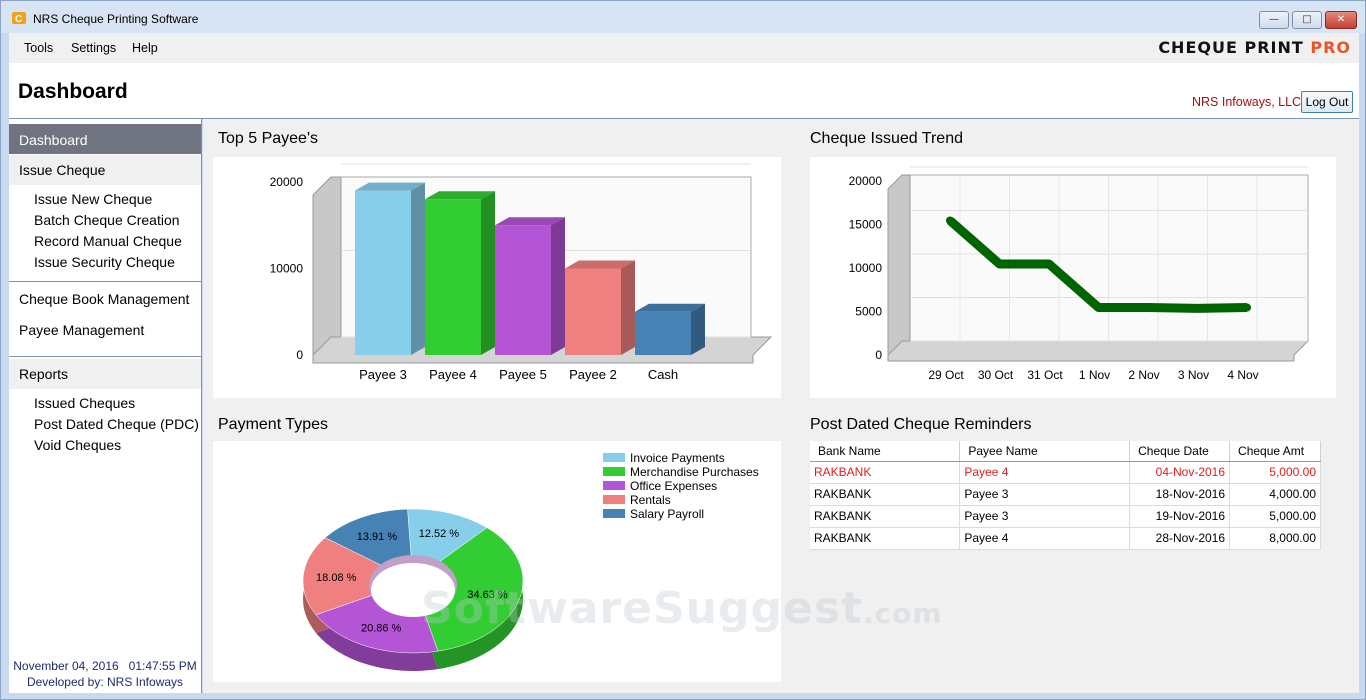 Image resolution: width=1366 pixels, height=700 pixels. Describe the element at coordinates (73, 91) in the screenshot. I see `page-title: Dashboard` at that location.